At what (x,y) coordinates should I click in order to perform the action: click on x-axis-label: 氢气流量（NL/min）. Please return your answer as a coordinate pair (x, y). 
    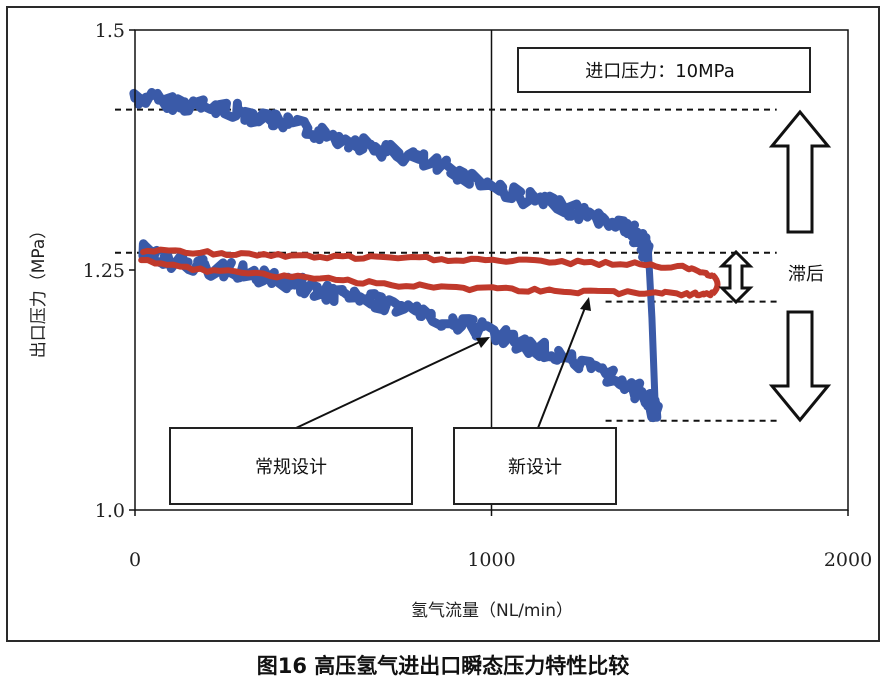
    Looking at the image, I should click on (492, 611).